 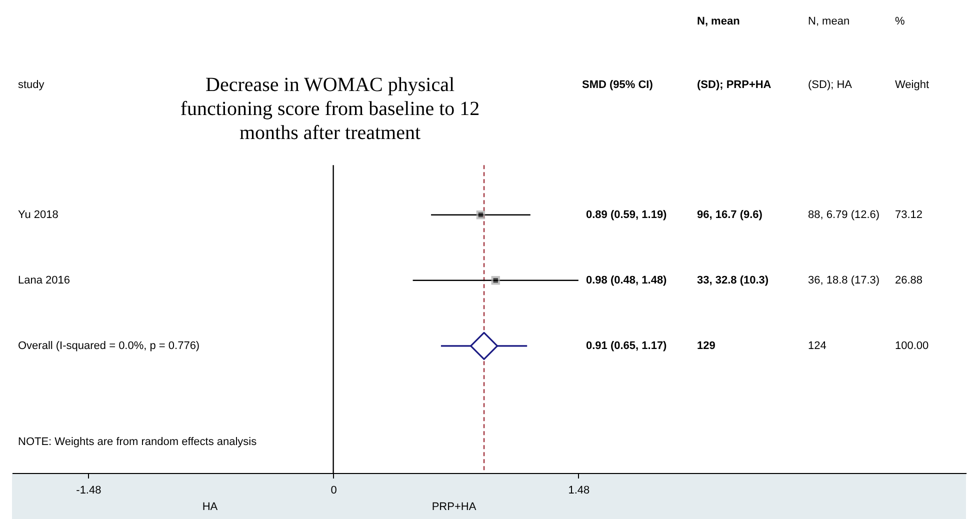 What do you see at coordinates (38, 214) in the screenshot?
I see `y-tick-label: Yu 2018` at bounding box center [38, 214].